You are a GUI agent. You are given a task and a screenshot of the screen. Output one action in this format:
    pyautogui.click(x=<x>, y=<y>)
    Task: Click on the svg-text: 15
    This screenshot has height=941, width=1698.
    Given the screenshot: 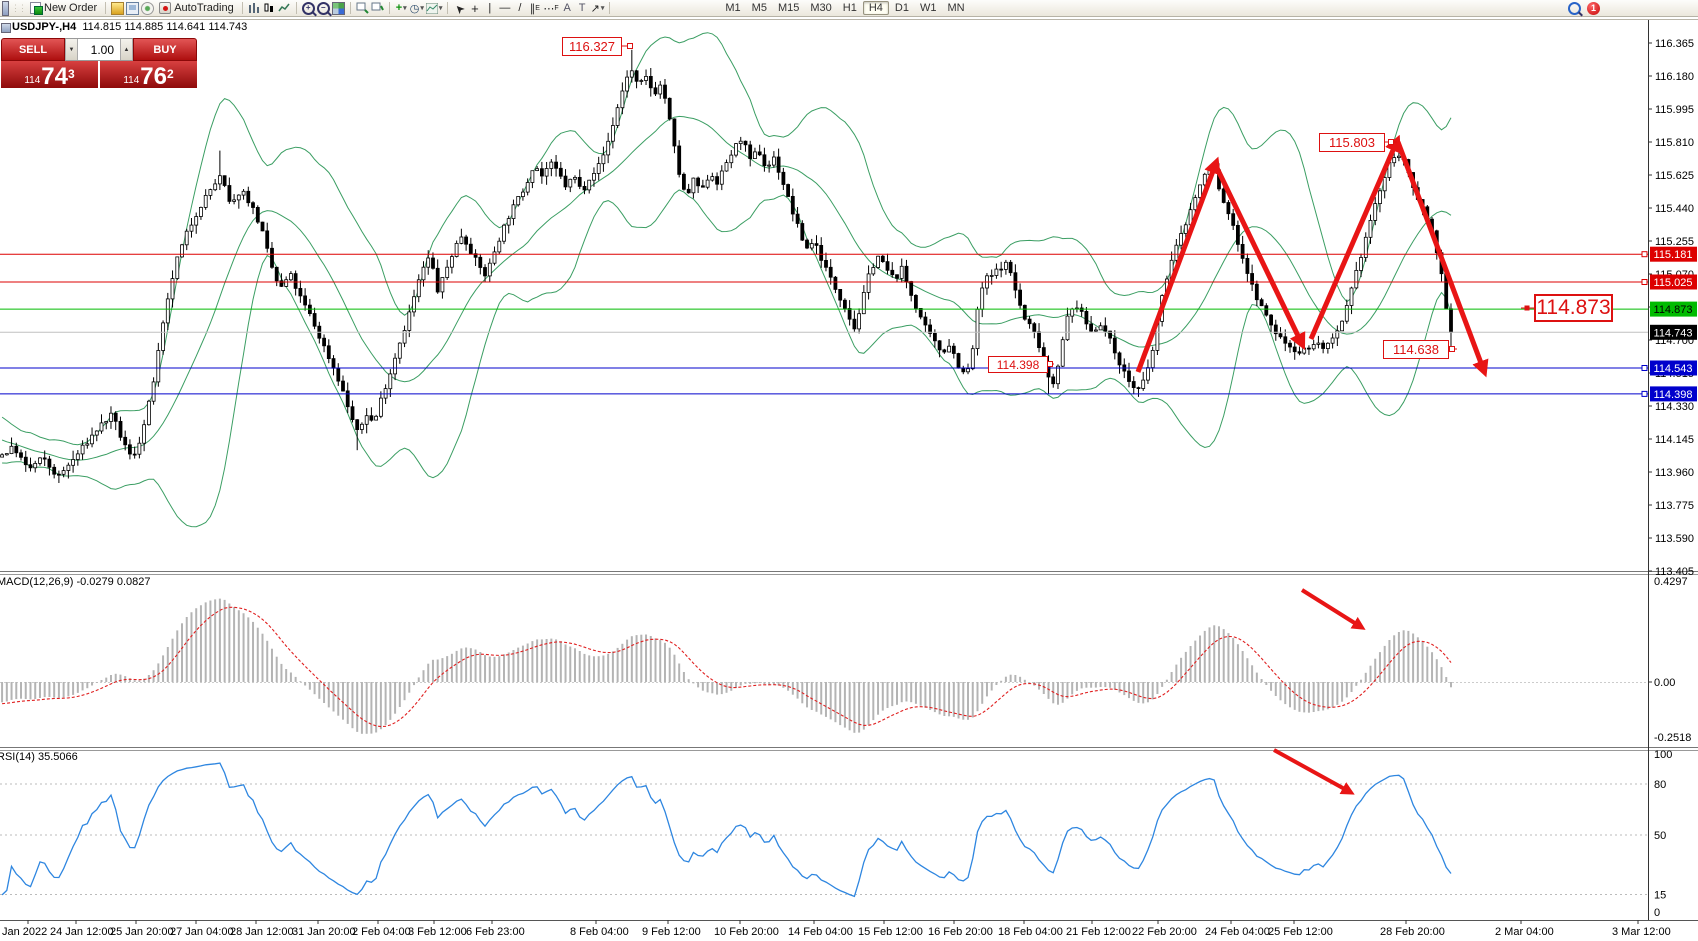 What is the action you would take?
    pyautogui.click(x=1660, y=896)
    